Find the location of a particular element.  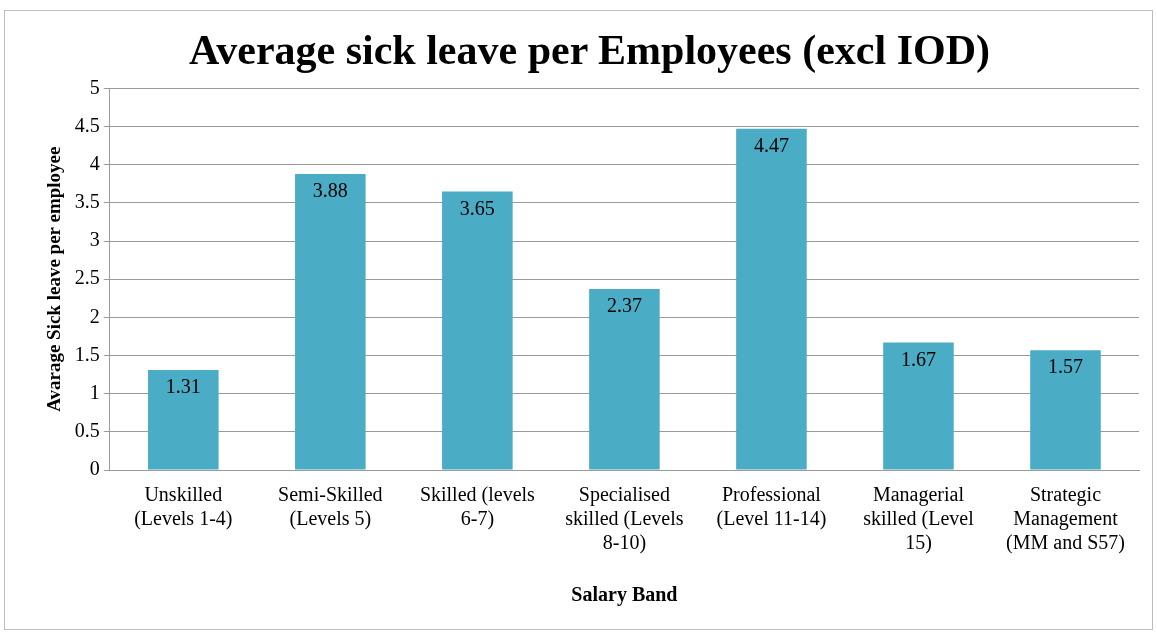

y-tick-label: 2 is located at coordinates (94, 315).